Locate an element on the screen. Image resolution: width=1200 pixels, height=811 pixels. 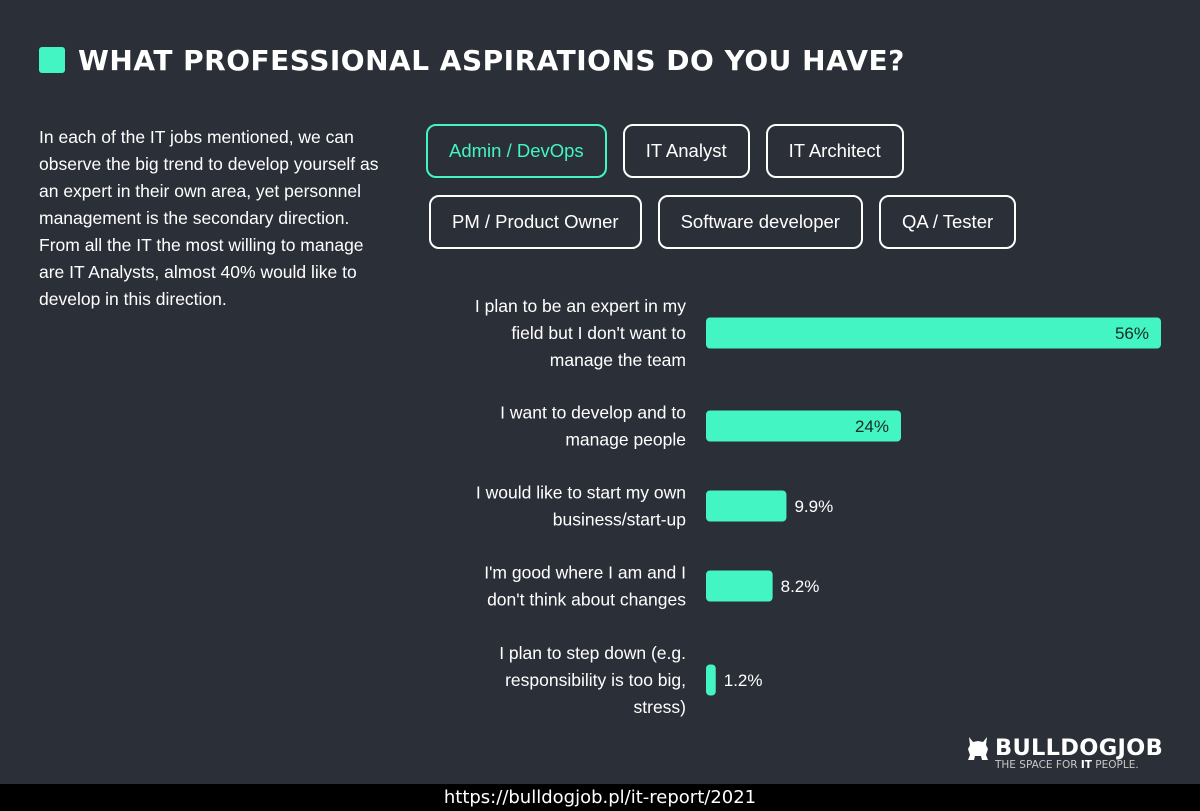
bar-value-label: 1.2% is located at coordinates (743, 680).